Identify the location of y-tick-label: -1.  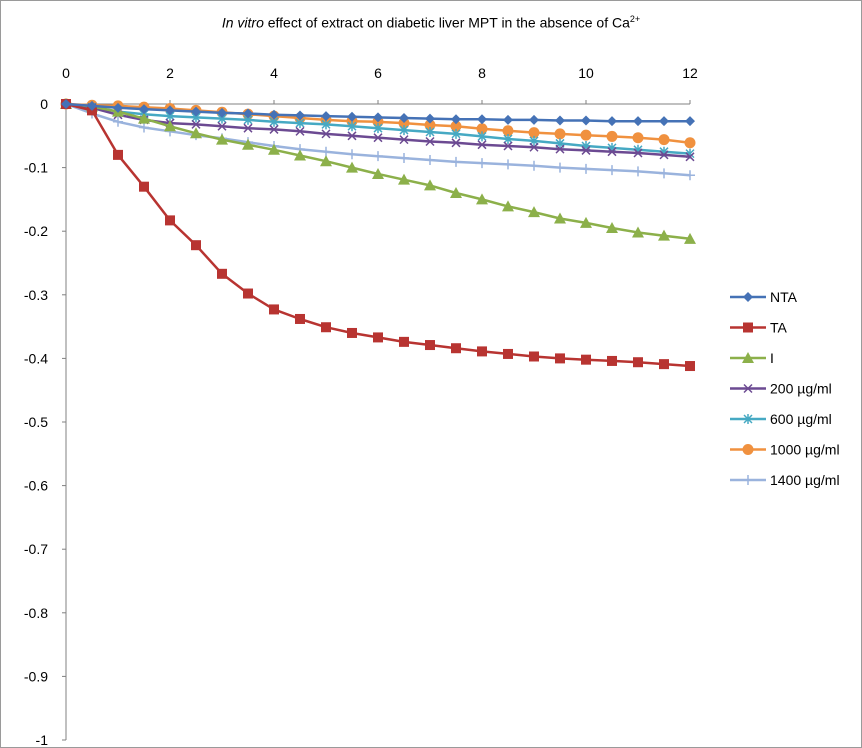
(42, 740).